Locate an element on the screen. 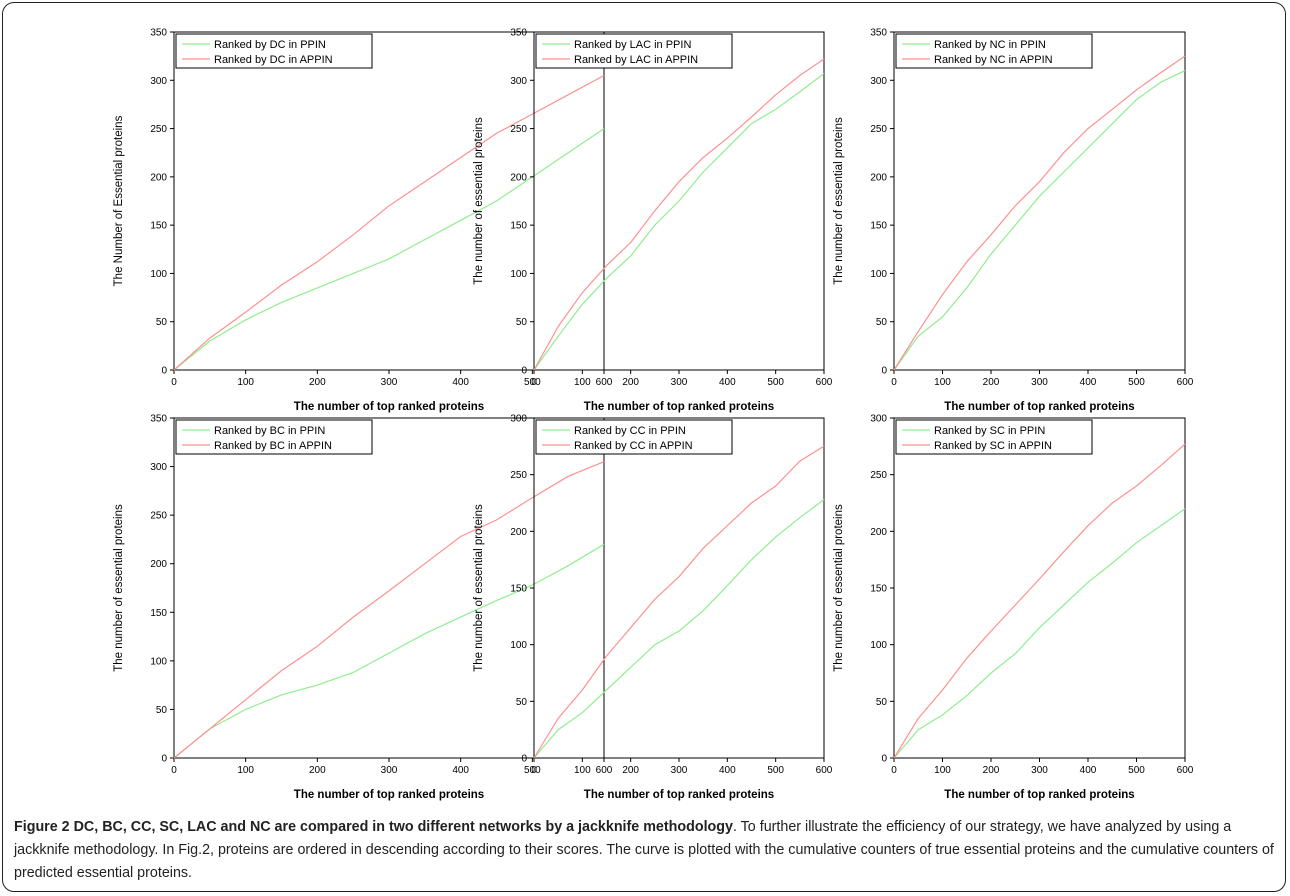  y-tick-label: 300 is located at coordinates (158, 467).